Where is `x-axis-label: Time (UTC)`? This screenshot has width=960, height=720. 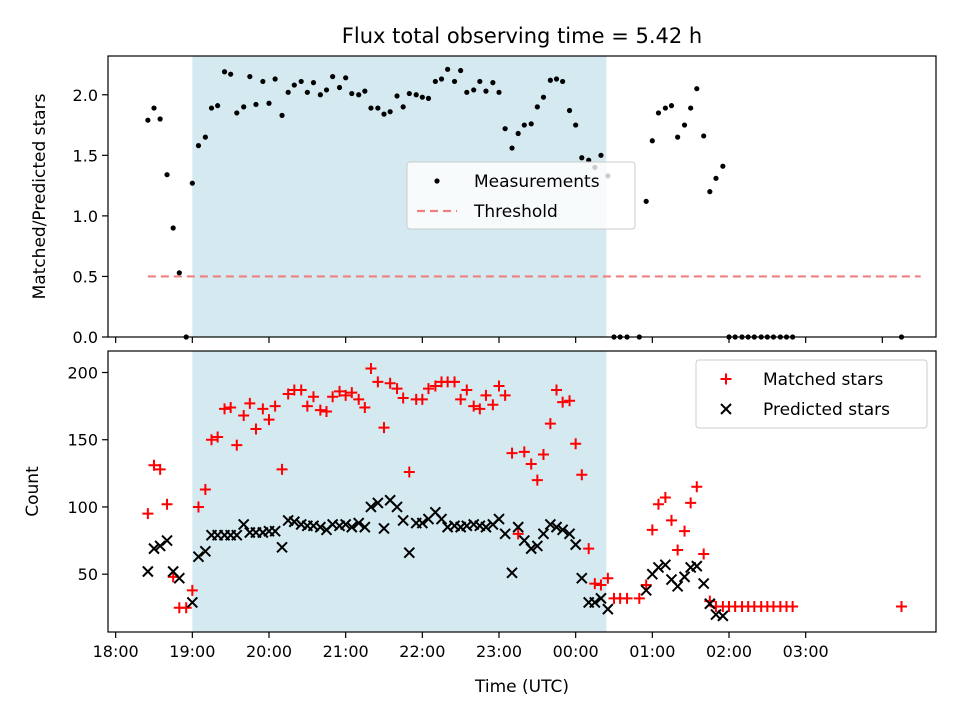 x-axis-label: Time (UTC) is located at coordinates (521, 687).